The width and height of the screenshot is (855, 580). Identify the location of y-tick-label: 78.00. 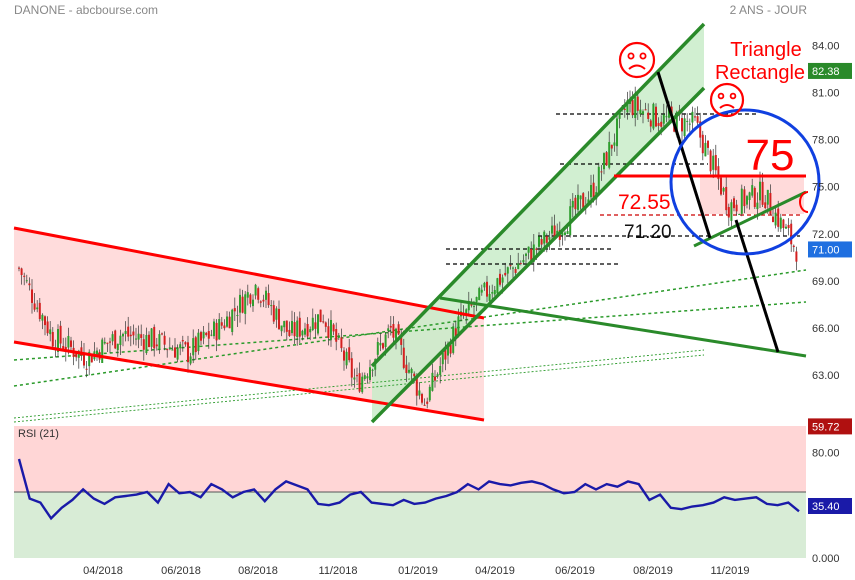
(826, 141).